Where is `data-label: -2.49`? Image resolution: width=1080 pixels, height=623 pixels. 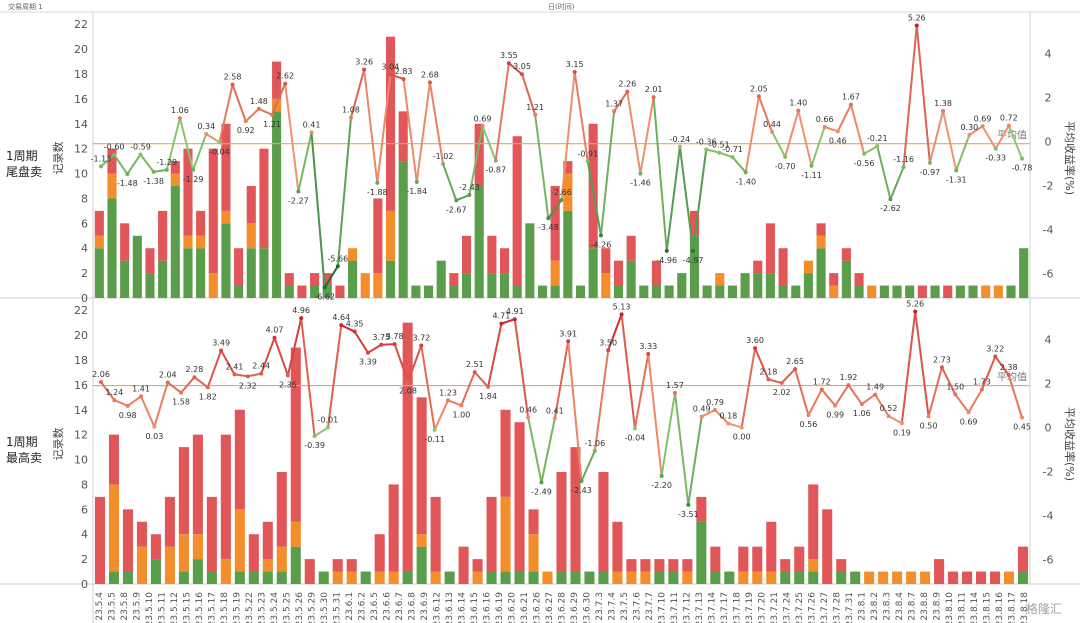 data-label: -2.49 is located at coordinates (541, 491).